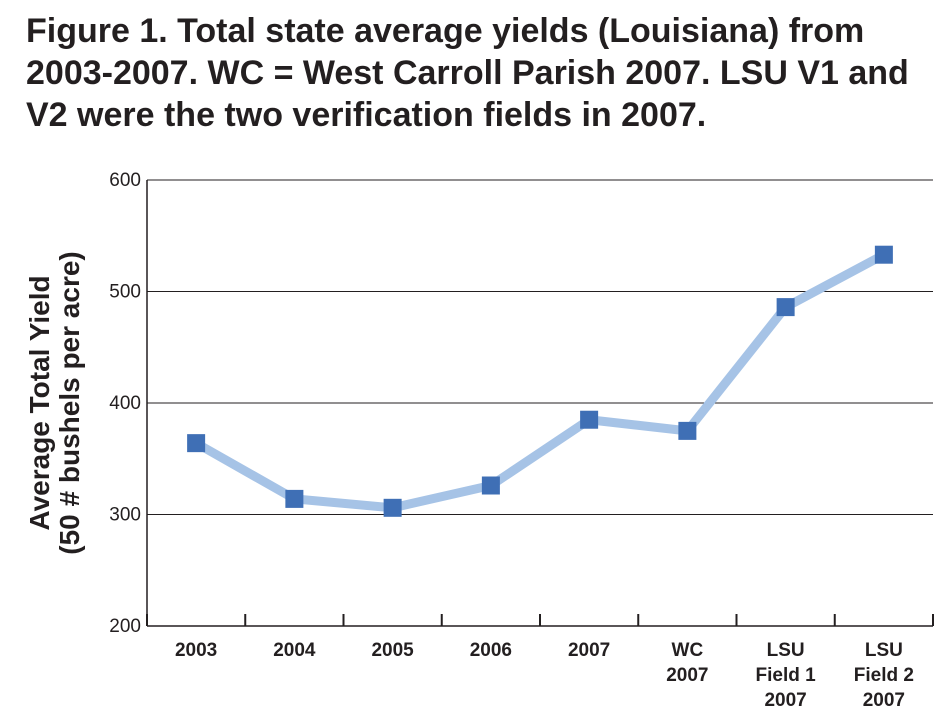 The width and height of the screenshot is (952, 722). I want to click on y-axis-label-line: Average Total Yield, so click(39, 402).